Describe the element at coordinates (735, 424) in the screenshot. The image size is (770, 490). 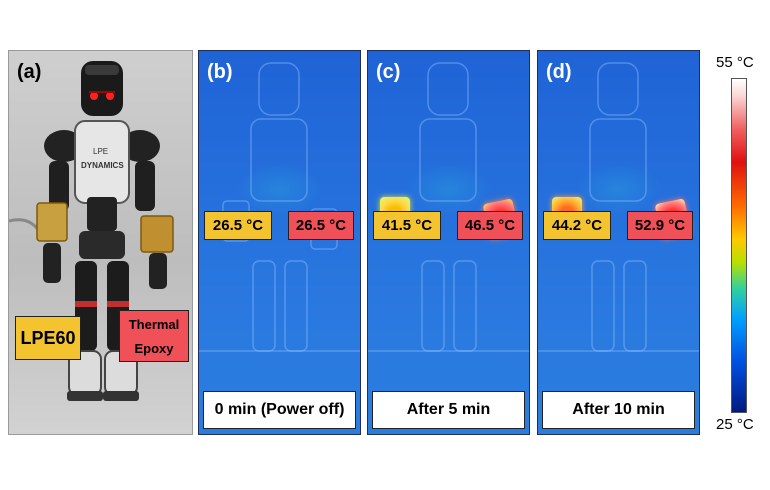
I see `colorbar-min-label: 25 °C` at that location.